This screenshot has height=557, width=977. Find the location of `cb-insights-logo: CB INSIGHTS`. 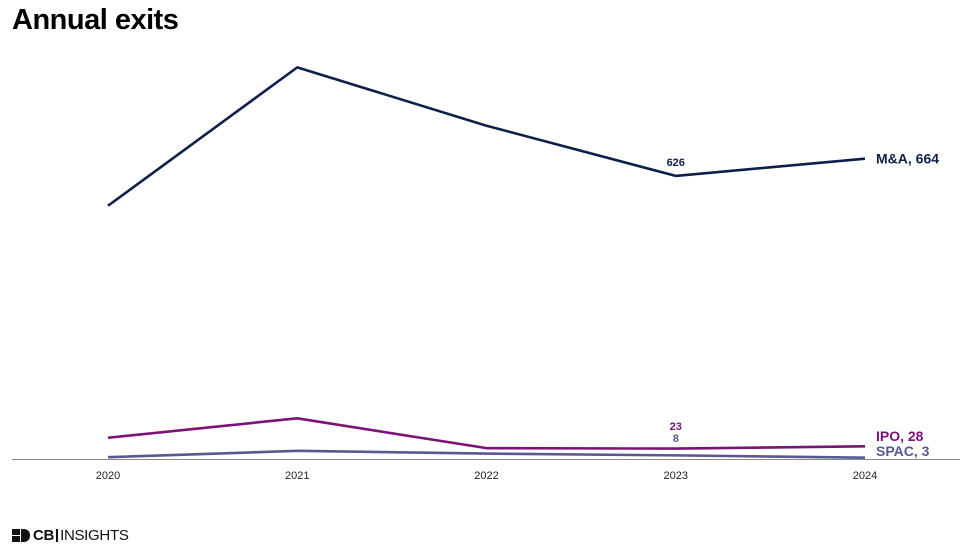

cb-insights-logo: CB INSIGHTS is located at coordinates (70, 535).